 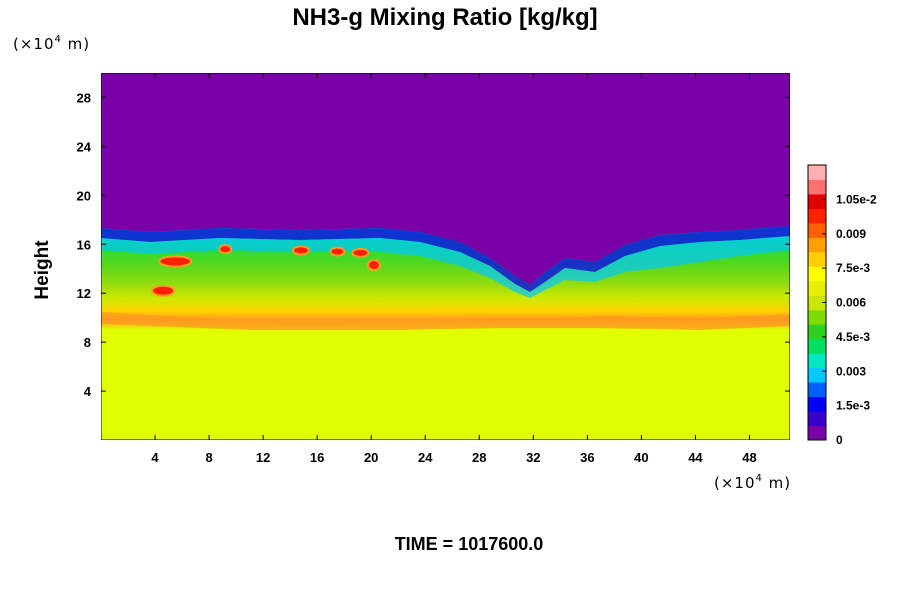 I want to click on y-unit-prefix: (×10, so click(x=34, y=44).